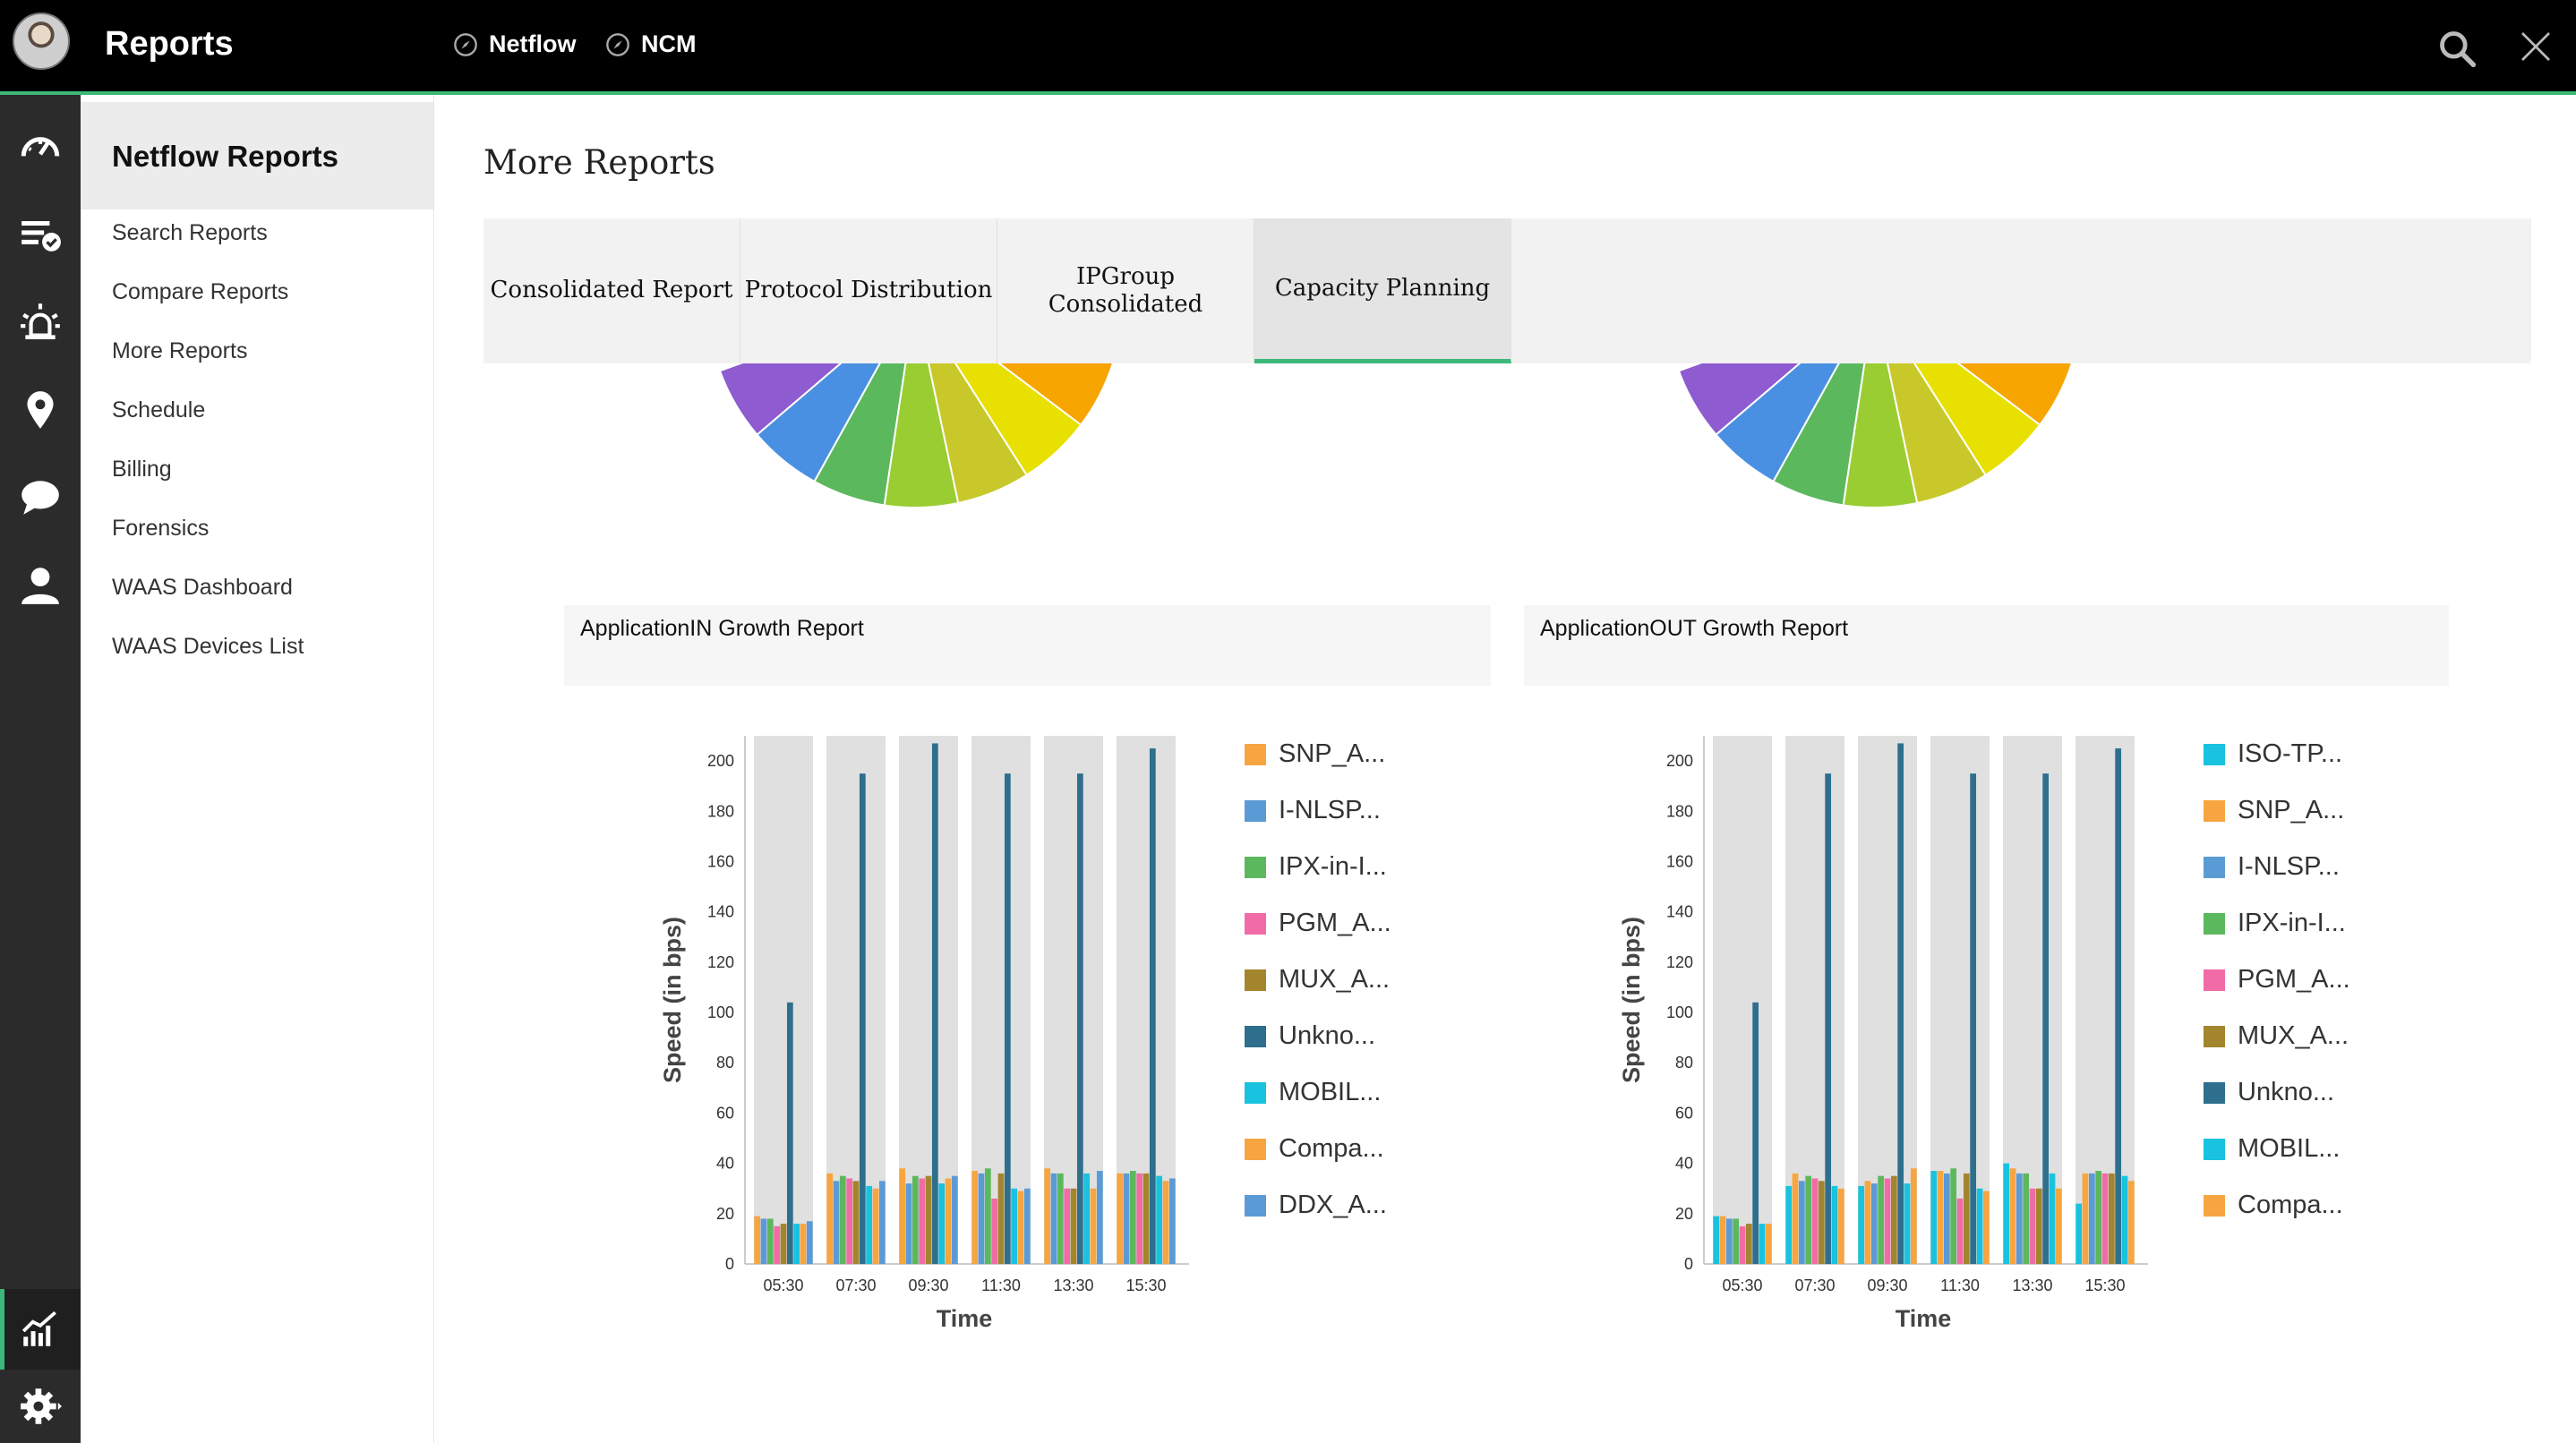 This screenshot has height=1443, width=2576. What do you see at coordinates (1383, 290) in the screenshot?
I see `tab-capacity-planning: Capacity Planning` at bounding box center [1383, 290].